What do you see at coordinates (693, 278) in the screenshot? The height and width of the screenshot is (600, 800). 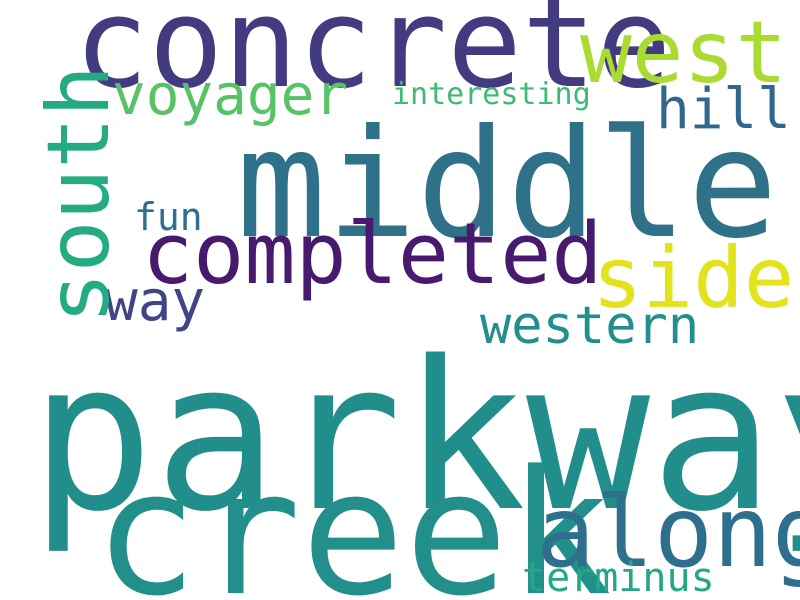 I see `word-side: side` at bounding box center [693, 278].